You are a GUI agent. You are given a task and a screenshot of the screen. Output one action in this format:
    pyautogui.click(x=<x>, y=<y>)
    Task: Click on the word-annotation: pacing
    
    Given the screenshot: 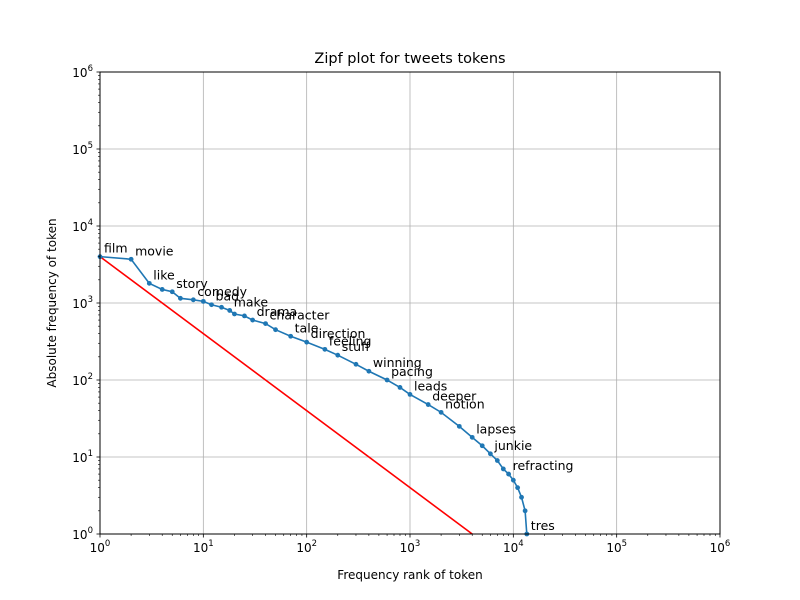 What is the action you would take?
    pyautogui.click(x=412, y=371)
    